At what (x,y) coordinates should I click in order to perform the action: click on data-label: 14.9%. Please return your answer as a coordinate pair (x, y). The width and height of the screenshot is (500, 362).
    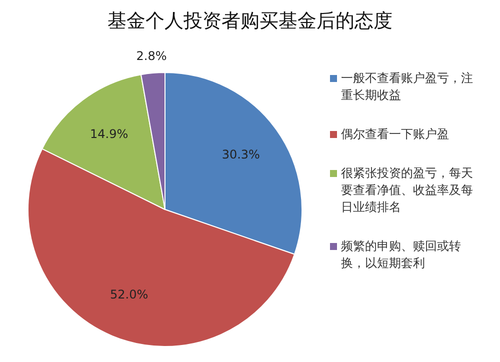
    Looking at the image, I should click on (109, 134).